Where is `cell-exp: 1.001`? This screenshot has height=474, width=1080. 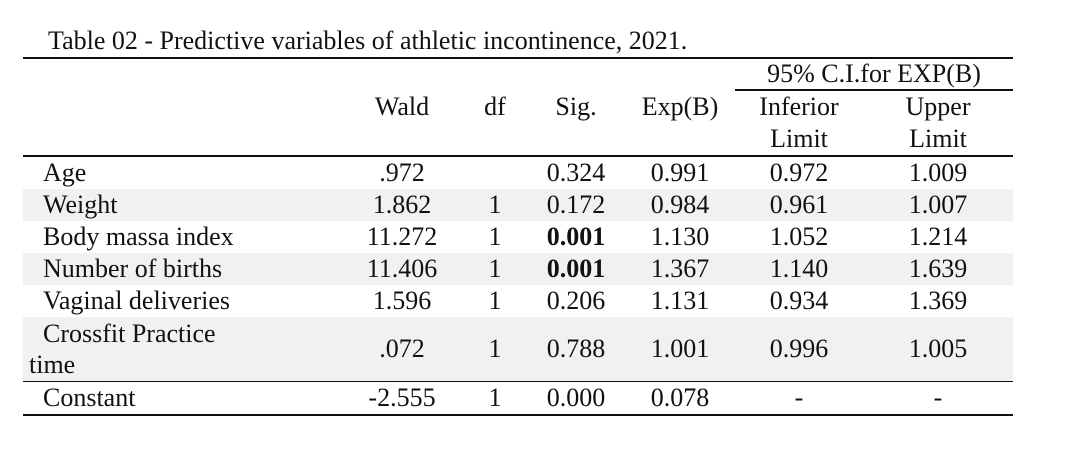 cell-exp: 1.001 is located at coordinates (680, 349).